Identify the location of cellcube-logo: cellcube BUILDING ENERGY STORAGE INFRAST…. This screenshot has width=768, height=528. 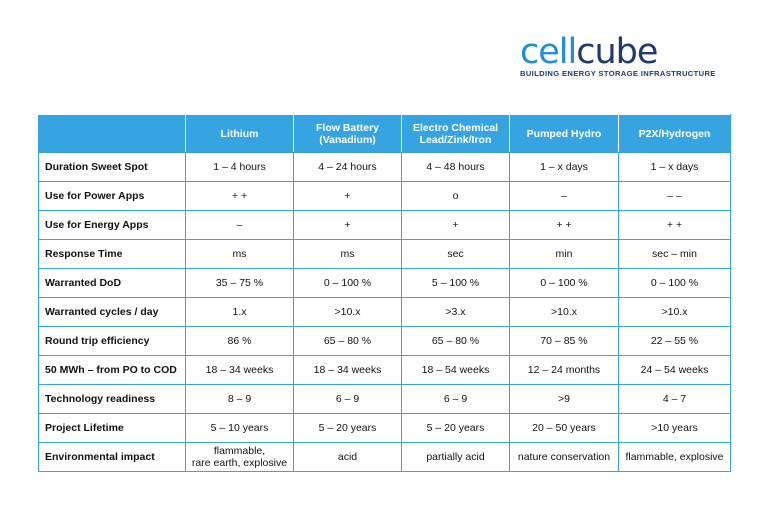
(625, 56).